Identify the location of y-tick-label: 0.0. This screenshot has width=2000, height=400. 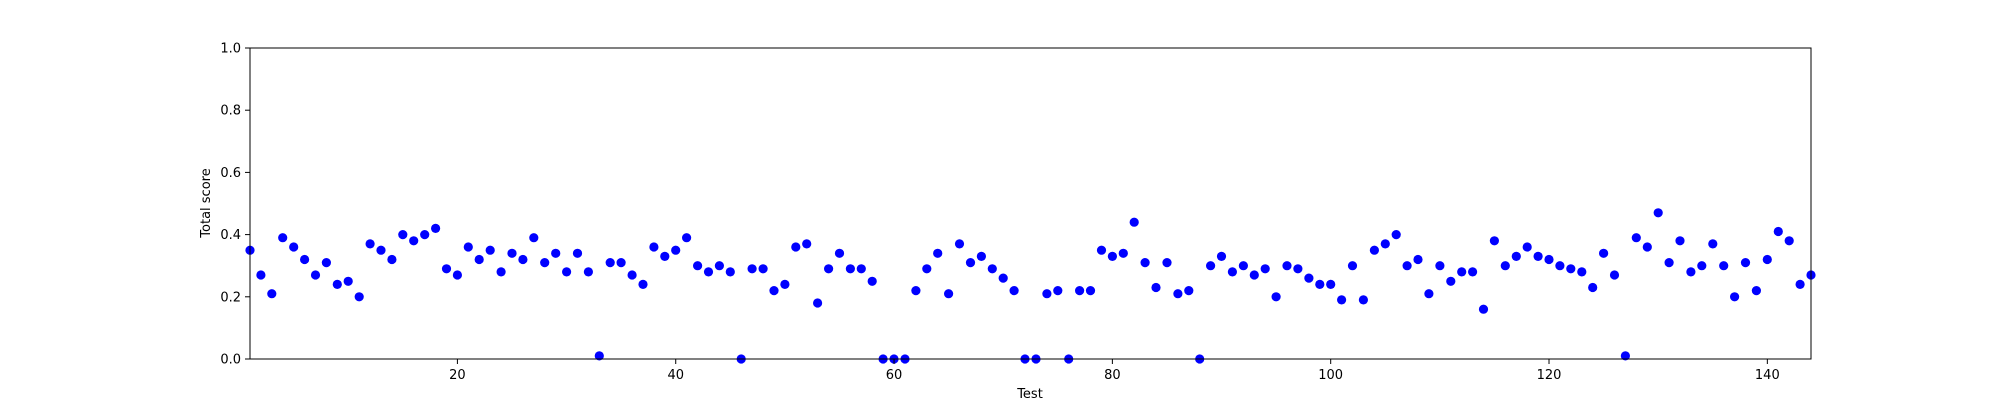
(230, 360).